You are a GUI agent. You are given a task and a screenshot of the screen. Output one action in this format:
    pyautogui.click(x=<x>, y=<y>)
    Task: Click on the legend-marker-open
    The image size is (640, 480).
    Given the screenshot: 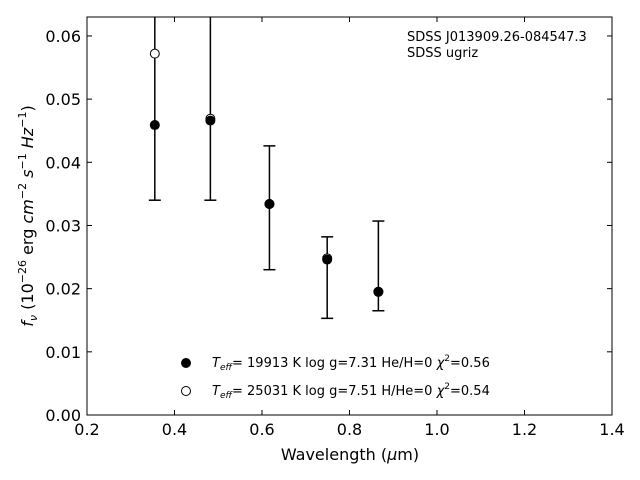 What is the action you would take?
    pyautogui.click(x=186, y=391)
    